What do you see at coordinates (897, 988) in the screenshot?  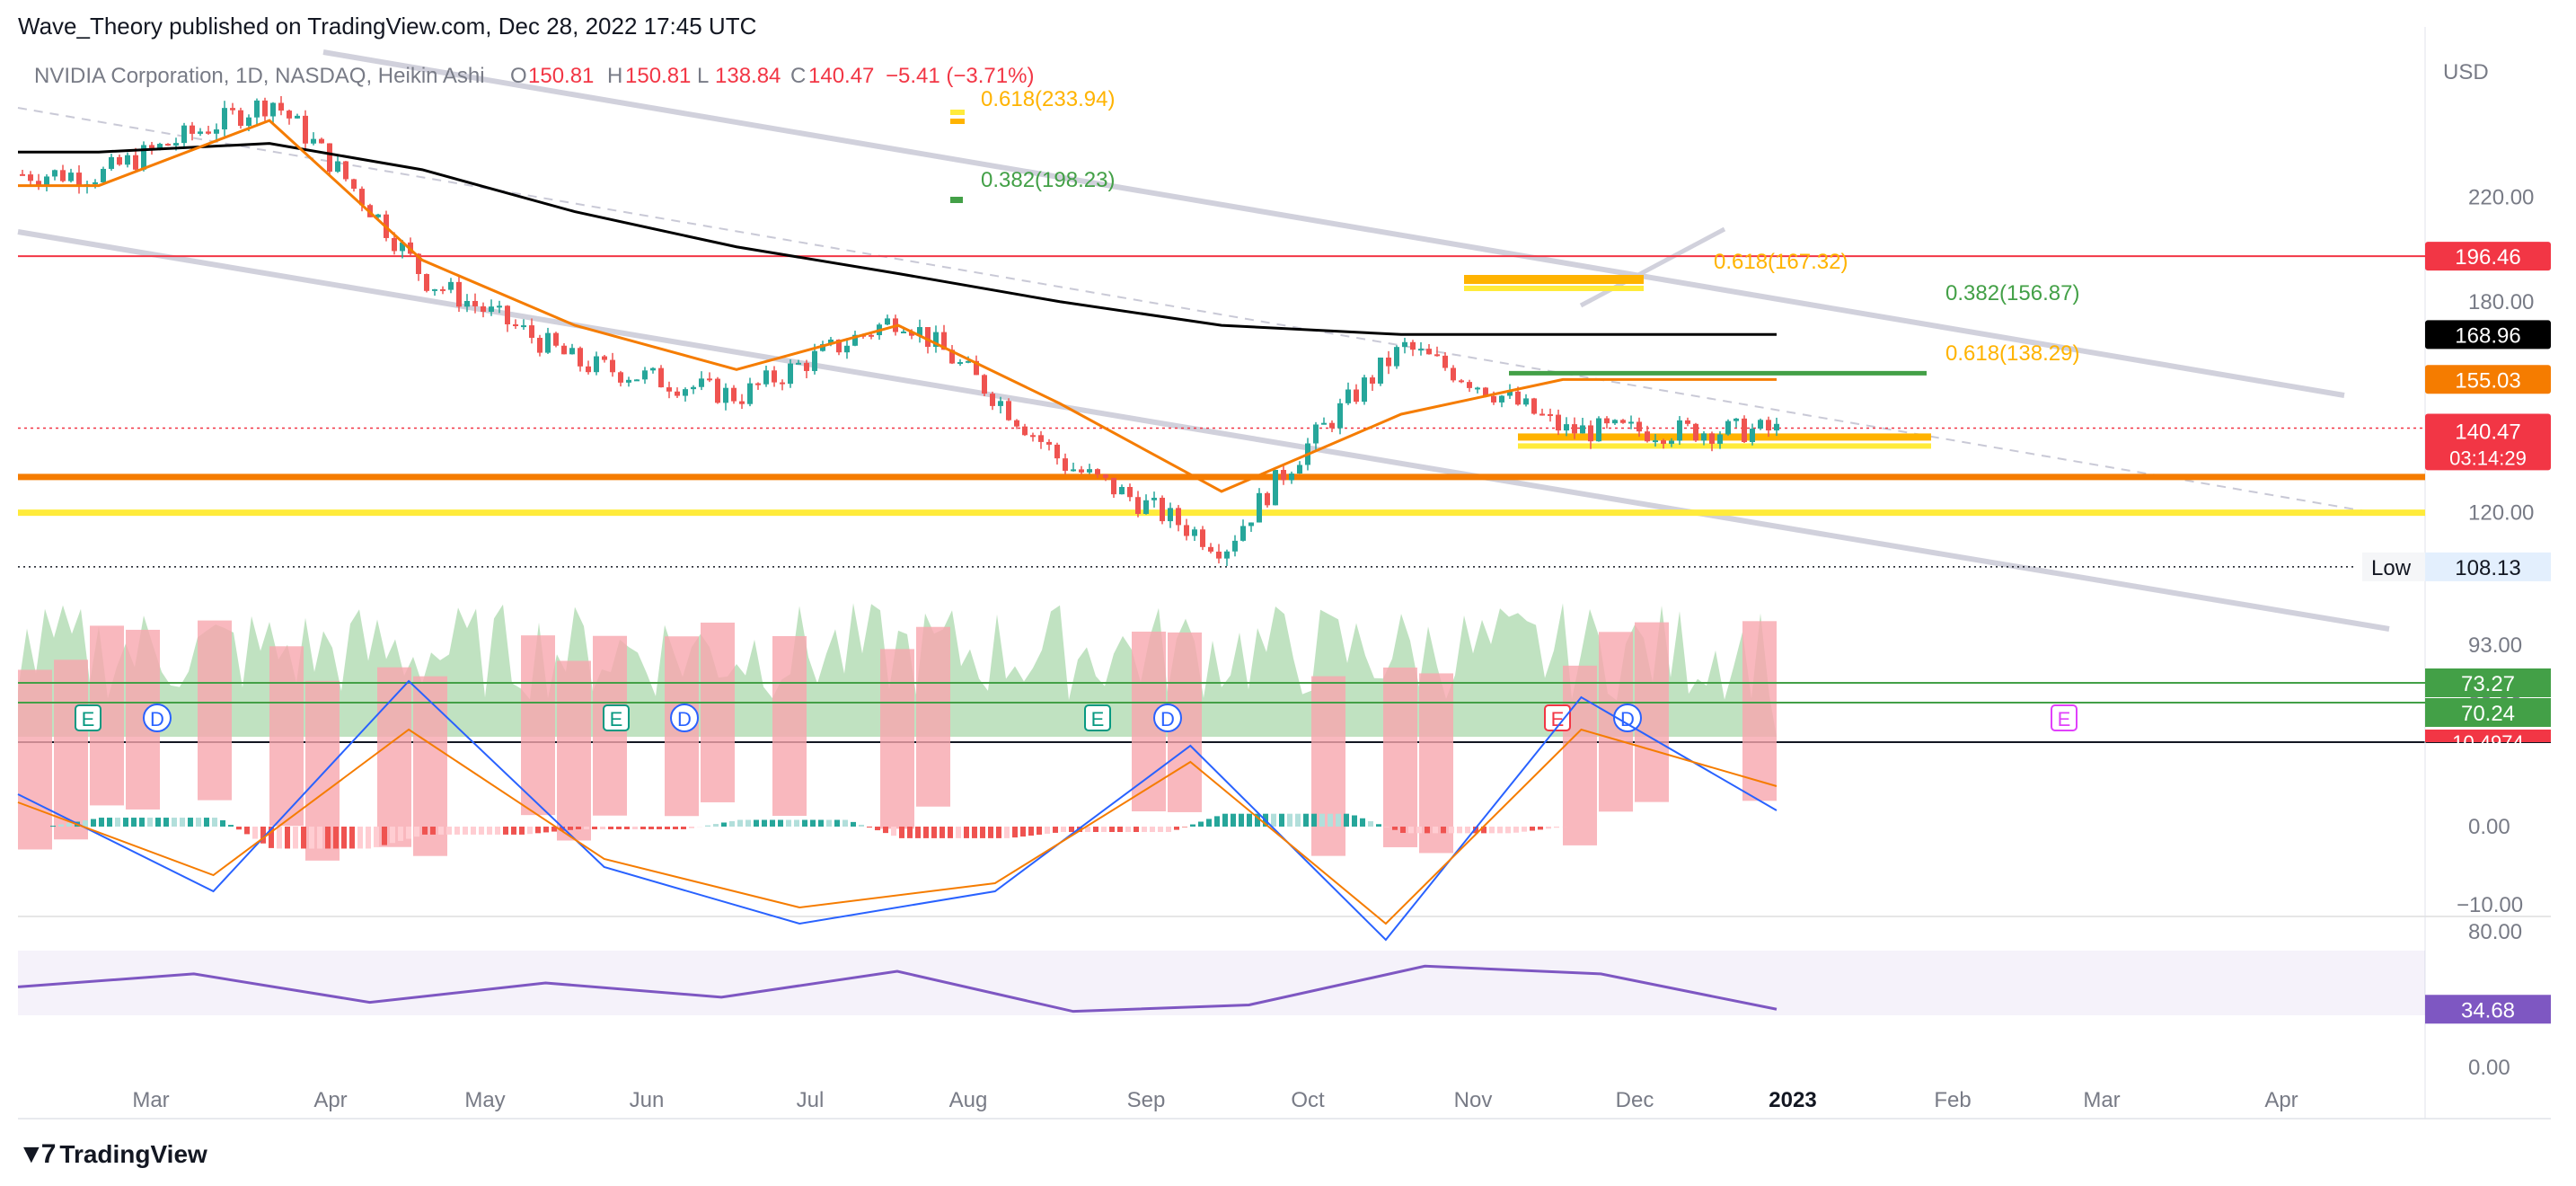 I see `rsi-line` at bounding box center [897, 988].